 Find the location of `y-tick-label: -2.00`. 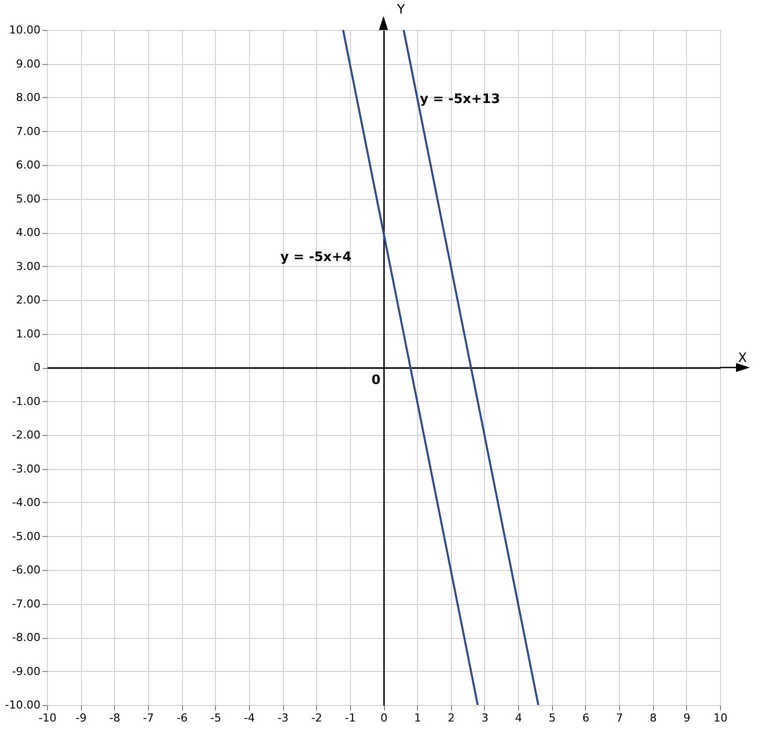

y-tick-label: -2.00 is located at coordinates (26, 435).